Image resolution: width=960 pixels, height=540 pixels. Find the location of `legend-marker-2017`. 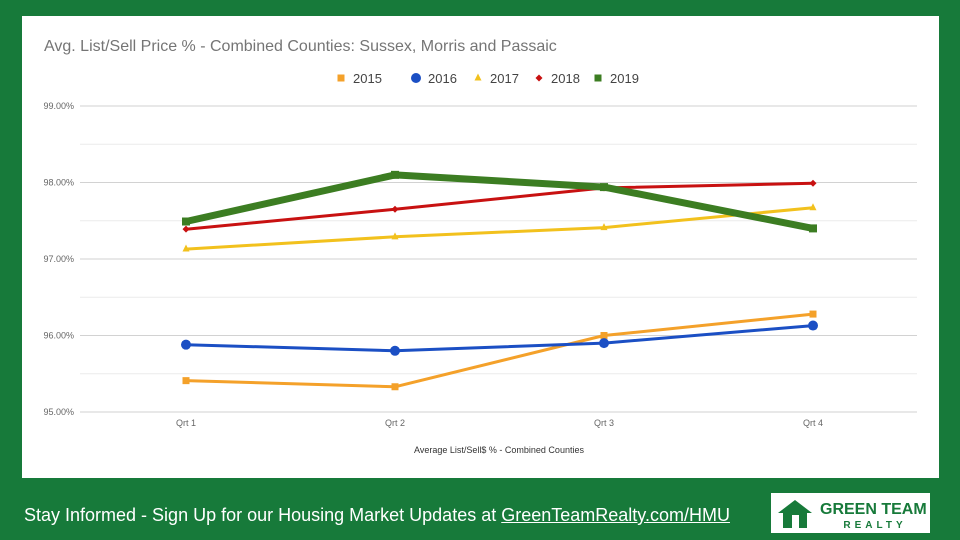

legend-marker-2017 is located at coordinates (478, 77).